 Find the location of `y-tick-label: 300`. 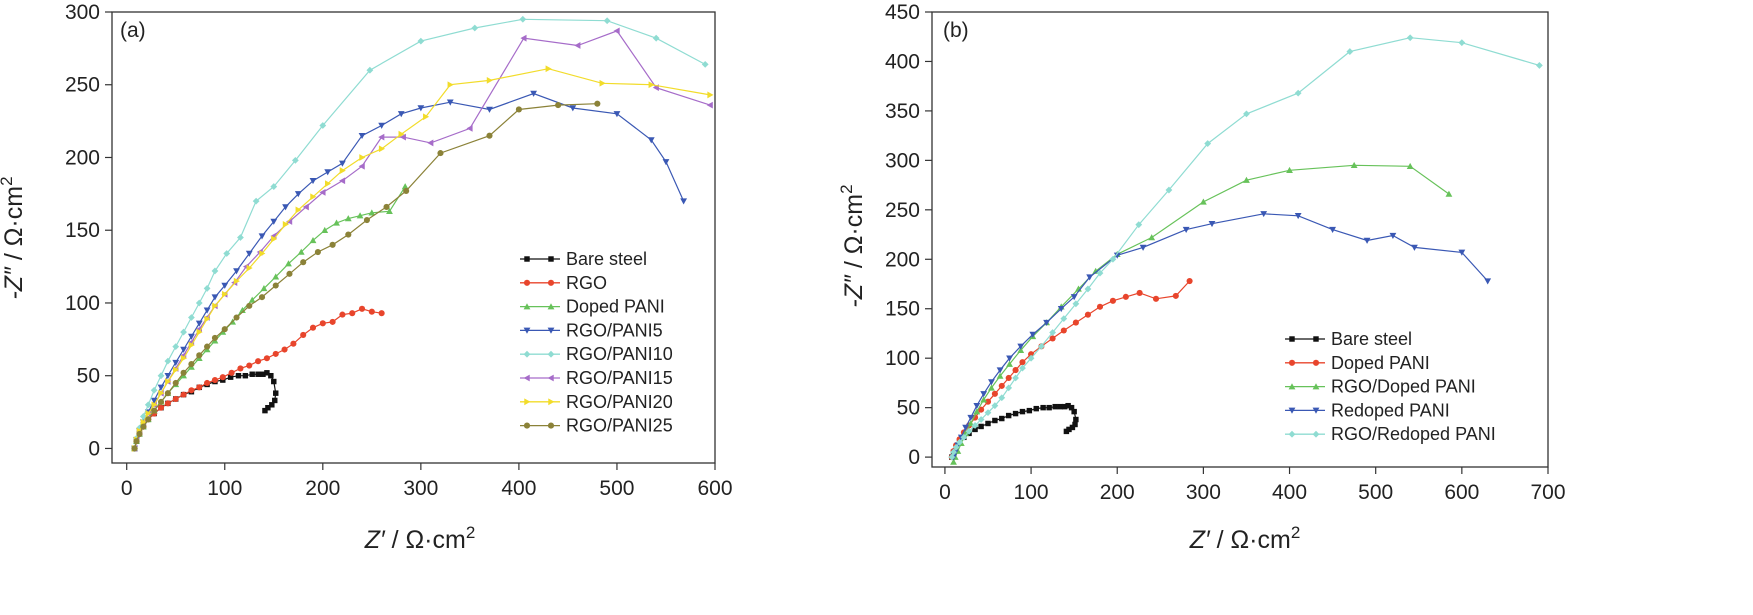

y-tick-label: 300 is located at coordinates (82, 12).